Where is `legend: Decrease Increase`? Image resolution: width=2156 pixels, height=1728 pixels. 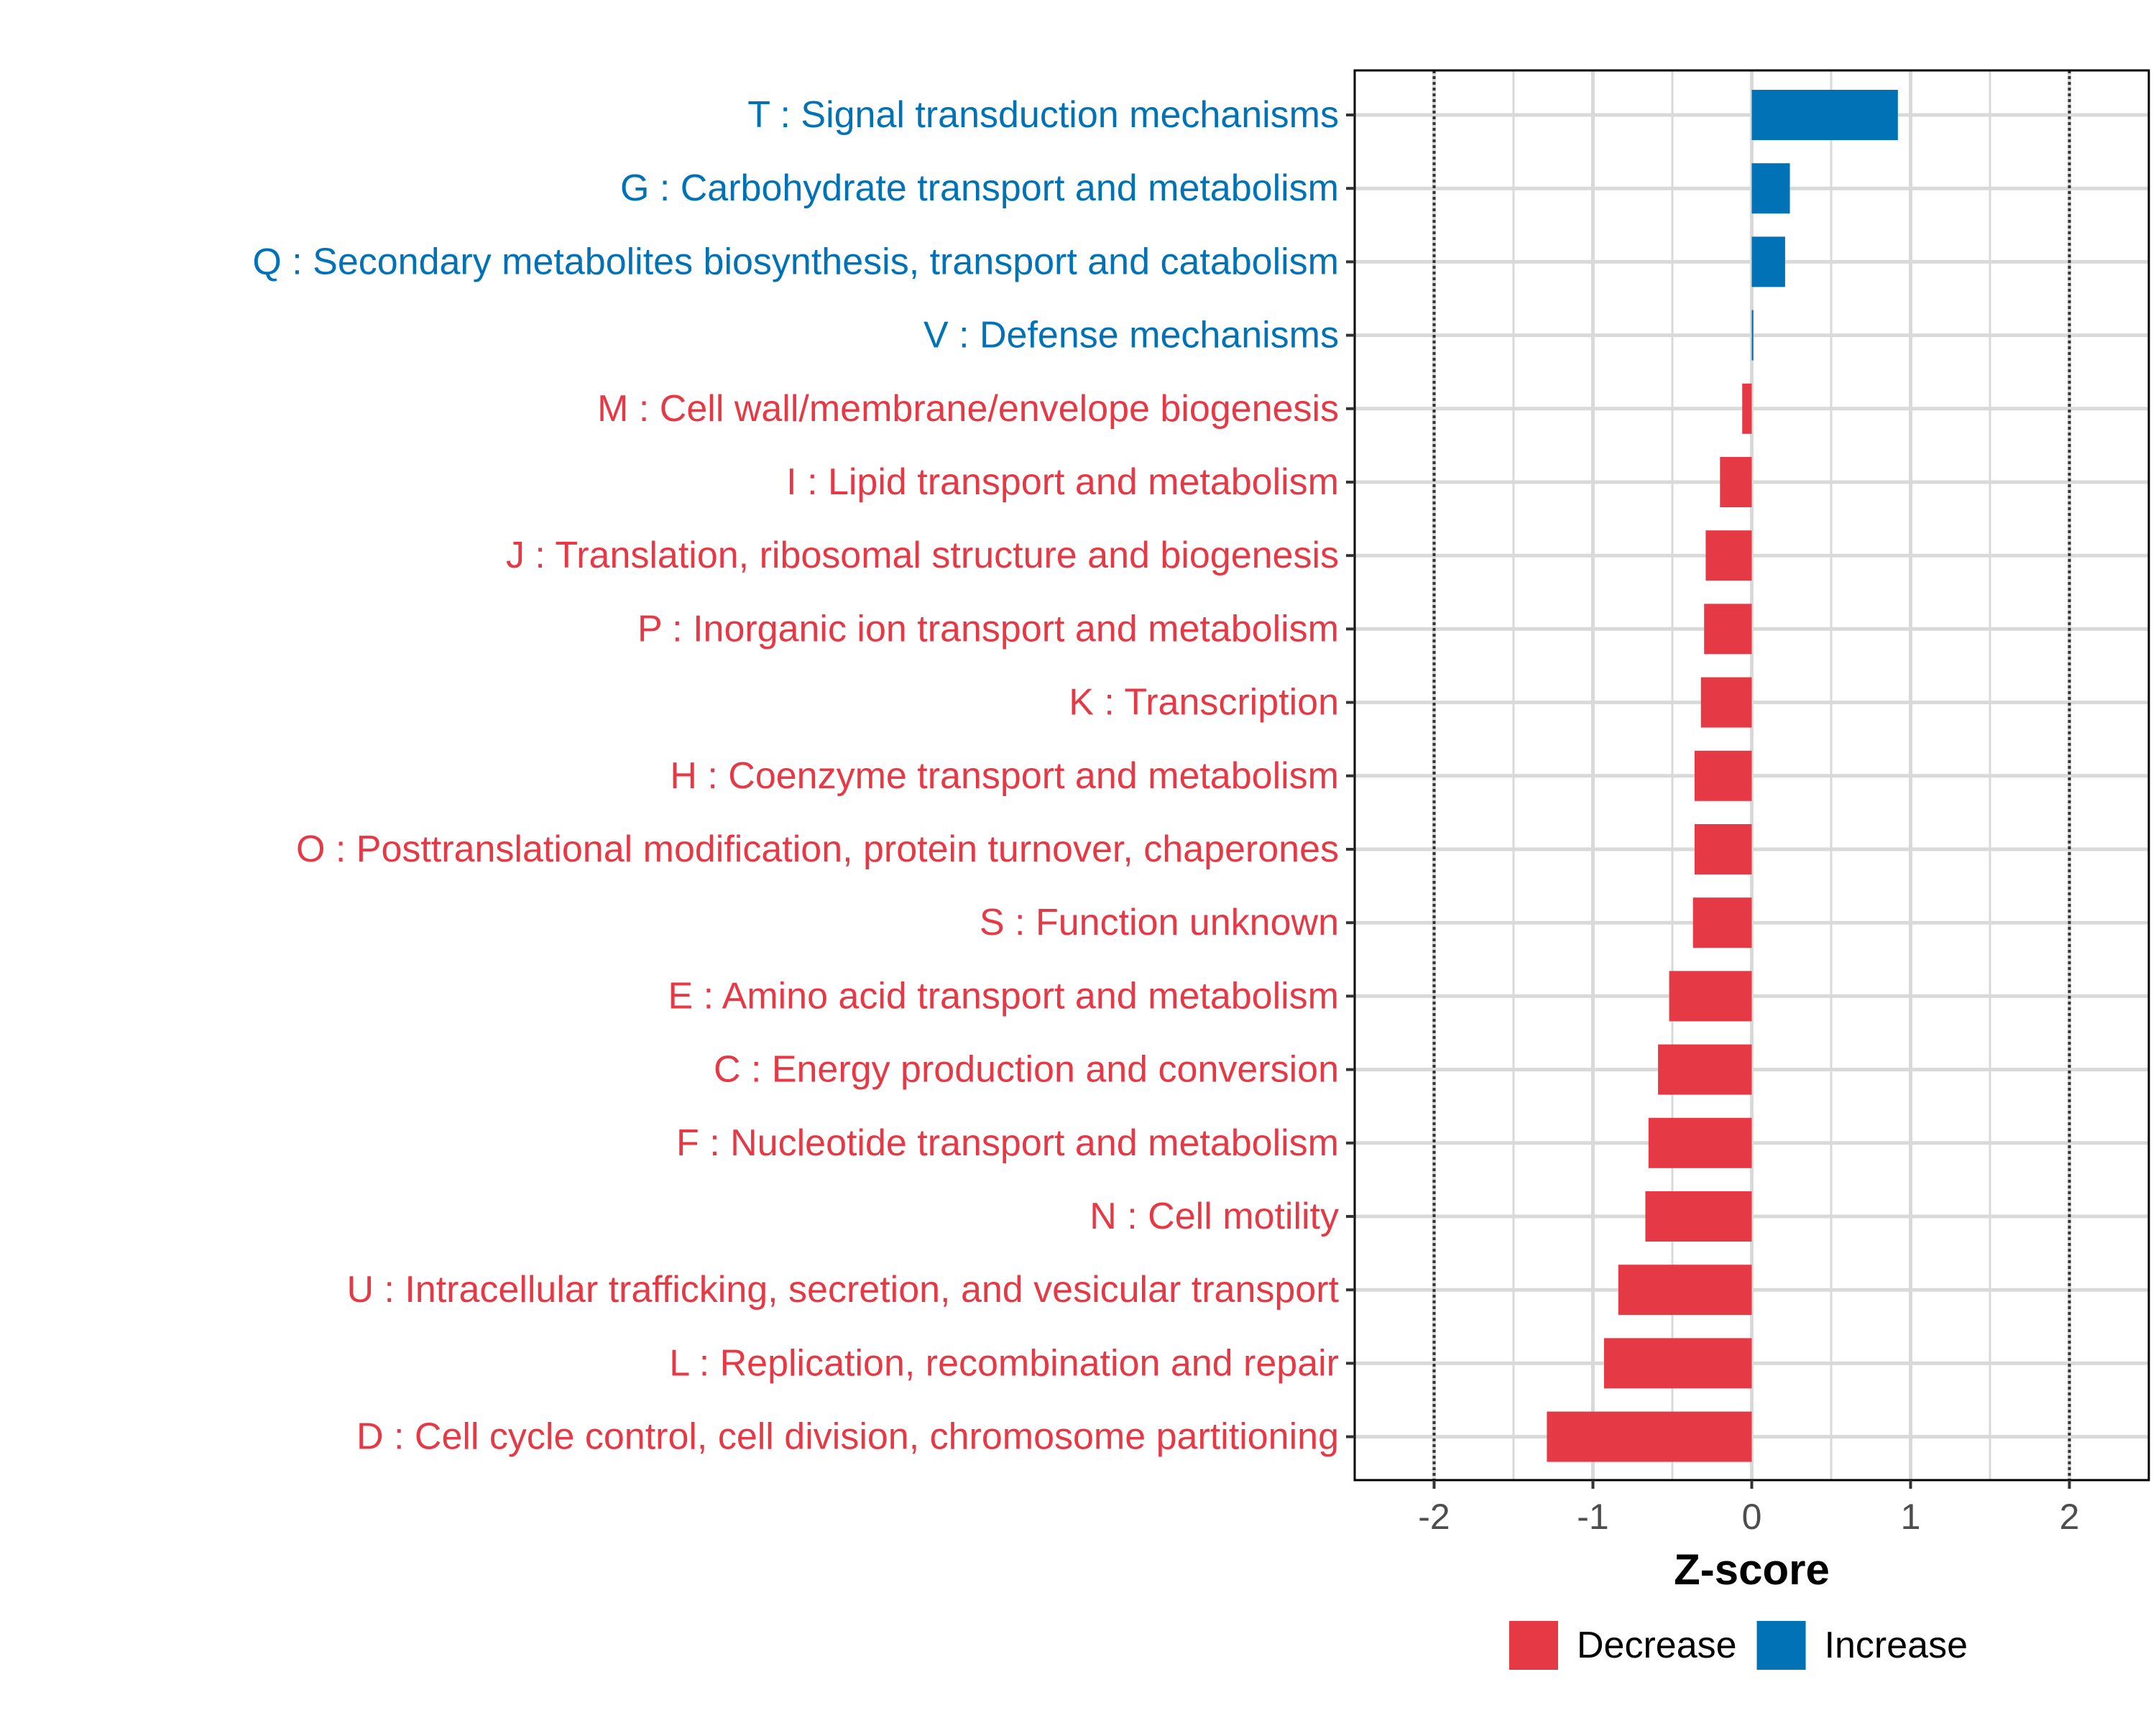
legend: Decrease Increase is located at coordinates (1738, 1646).